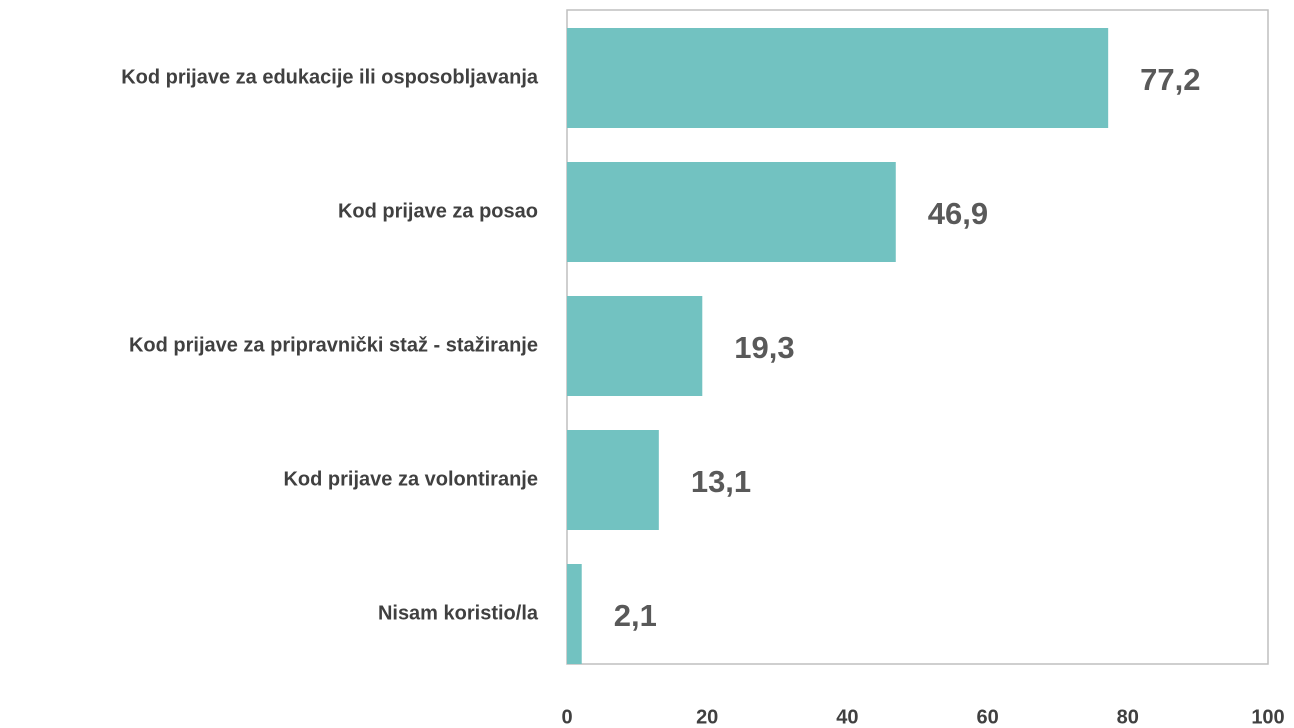 The image size is (1294, 728). I want to click on x-tick-label: 0, so click(566, 717).